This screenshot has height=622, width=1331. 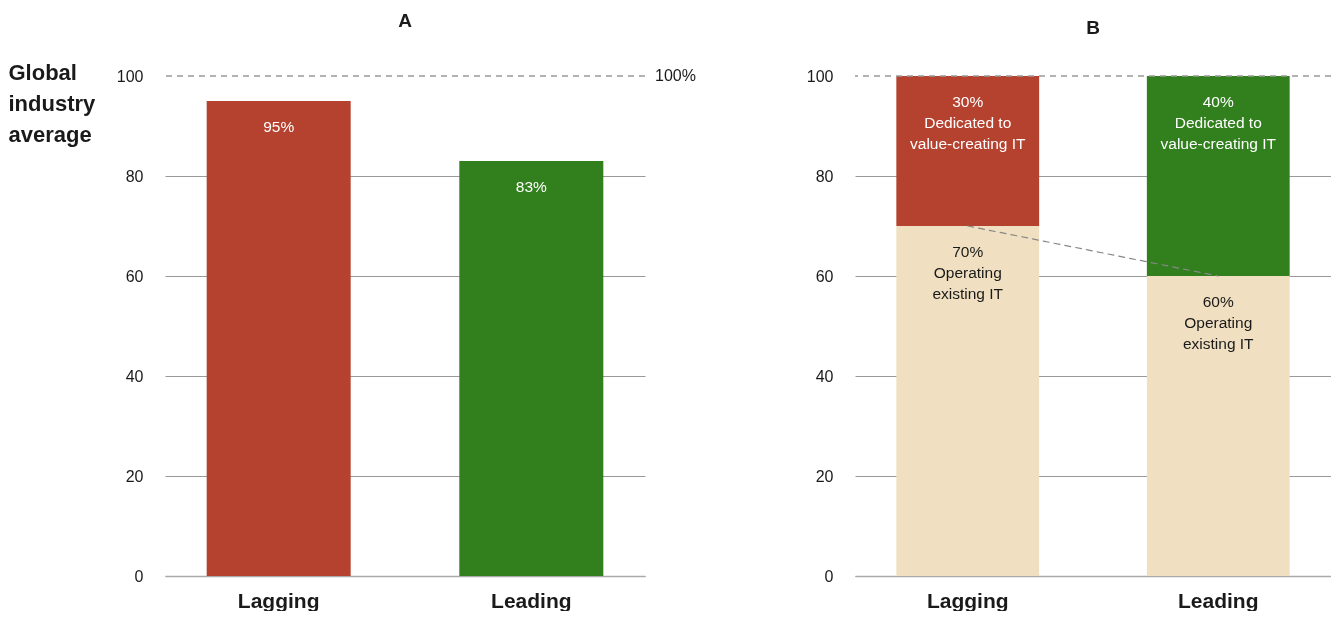 What do you see at coordinates (968, 122) in the screenshot?
I see `data-label: 30% Dedicated to value-creating IT` at bounding box center [968, 122].